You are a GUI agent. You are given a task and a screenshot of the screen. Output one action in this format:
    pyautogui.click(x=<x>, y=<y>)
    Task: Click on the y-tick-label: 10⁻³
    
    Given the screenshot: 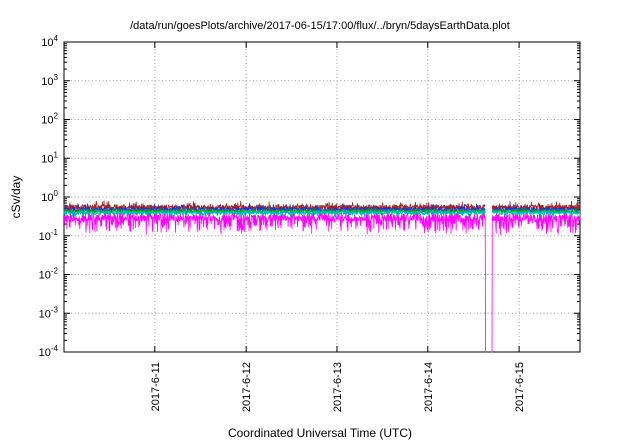 What is the action you would take?
    pyautogui.click(x=49, y=312)
    